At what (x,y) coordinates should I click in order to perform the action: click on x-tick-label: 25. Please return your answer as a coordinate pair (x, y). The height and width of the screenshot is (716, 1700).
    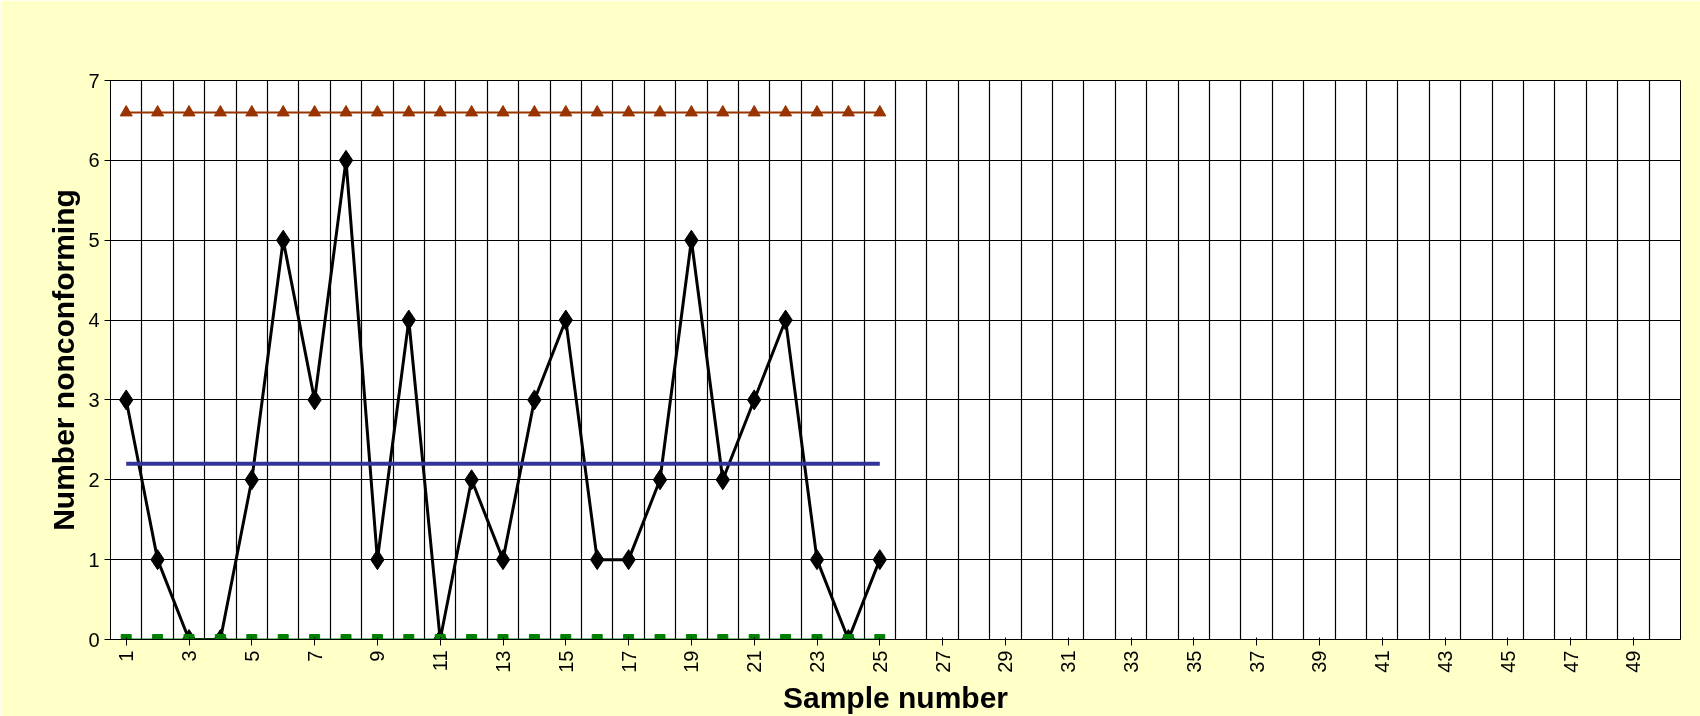
    Looking at the image, I should click on (879, 661).